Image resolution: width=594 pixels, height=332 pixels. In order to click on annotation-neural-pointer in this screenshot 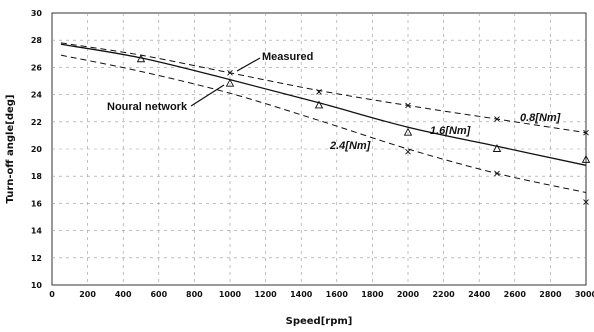, I will do `click(207, 95)`.